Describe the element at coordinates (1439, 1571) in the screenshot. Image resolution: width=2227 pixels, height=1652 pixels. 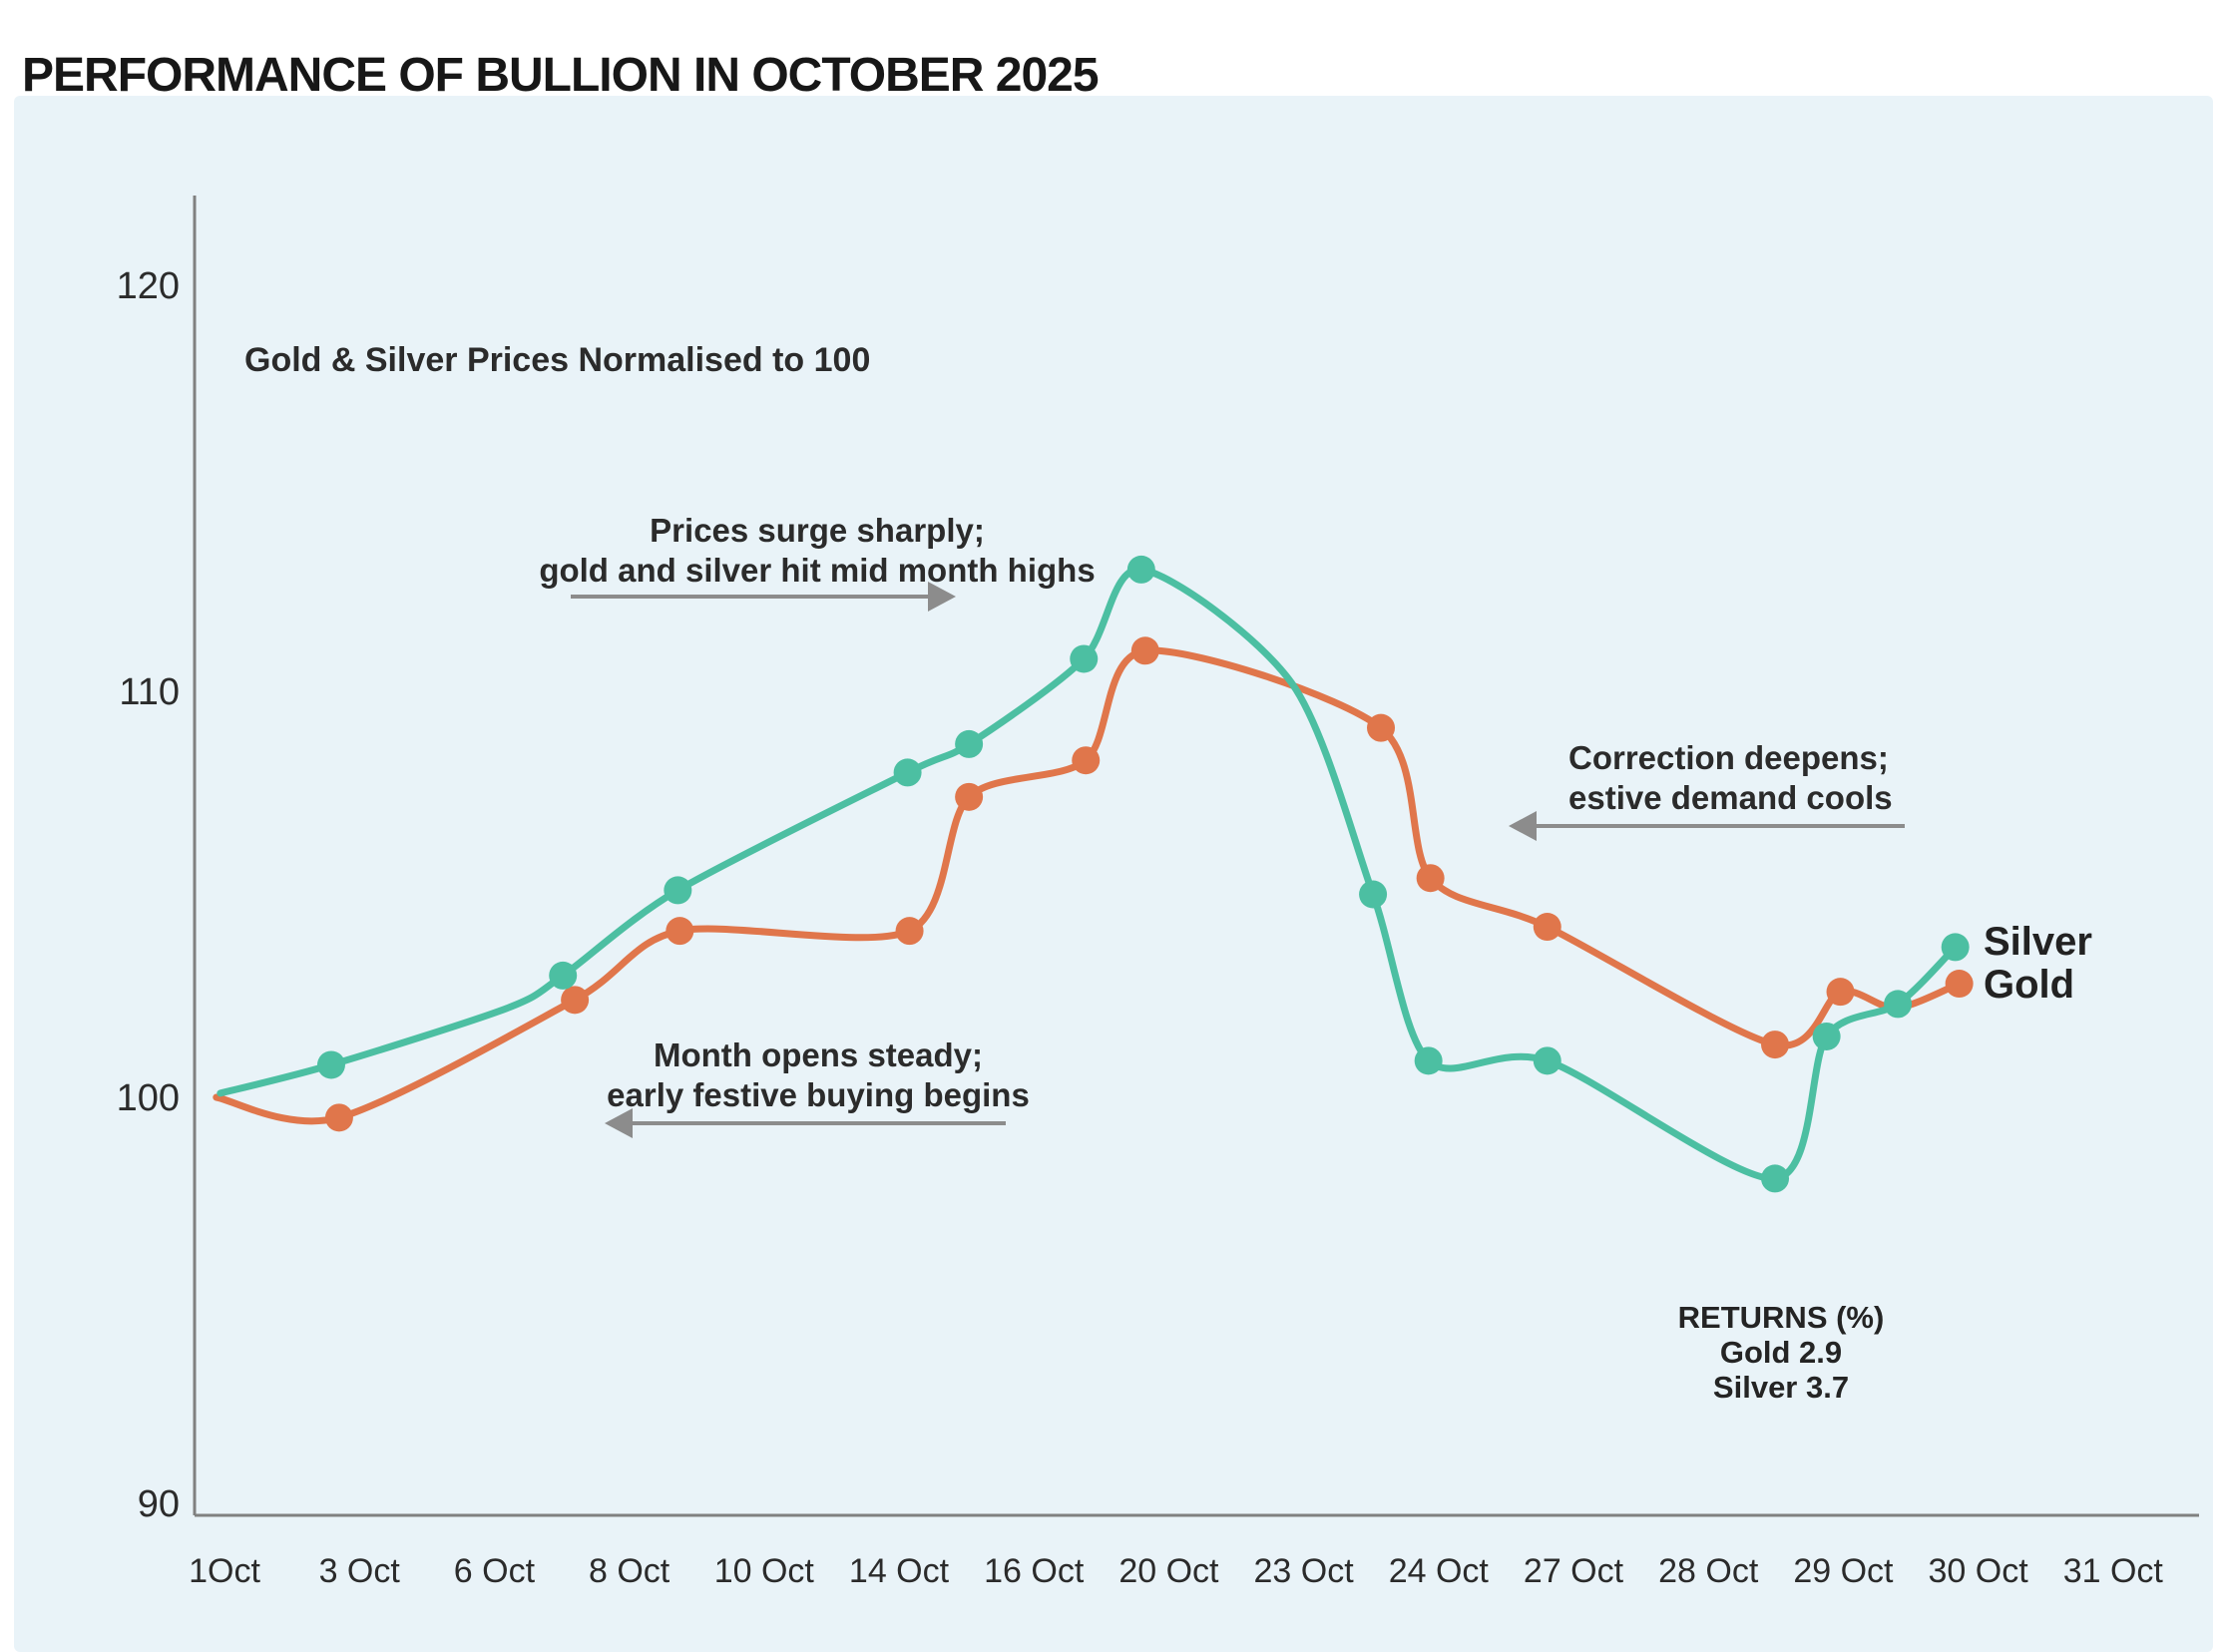
I see `svg-text: 24 Oct` at that location.